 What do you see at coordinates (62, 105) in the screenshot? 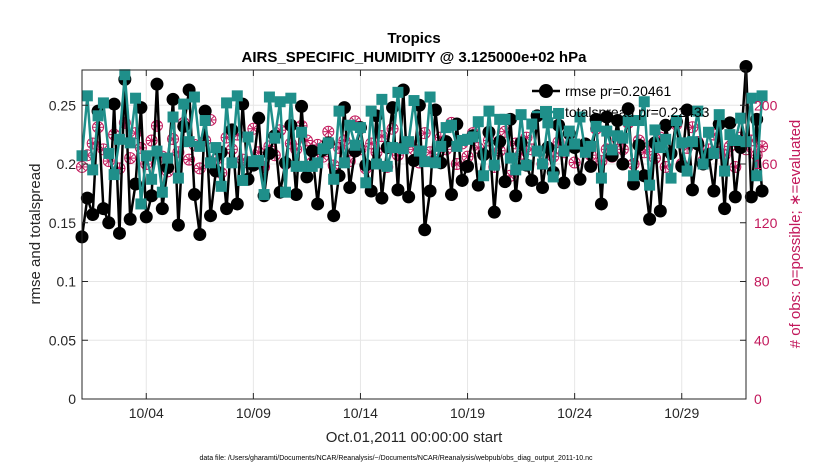
I see `y-tick-label: 0.25` at bounding box center [62, 105].